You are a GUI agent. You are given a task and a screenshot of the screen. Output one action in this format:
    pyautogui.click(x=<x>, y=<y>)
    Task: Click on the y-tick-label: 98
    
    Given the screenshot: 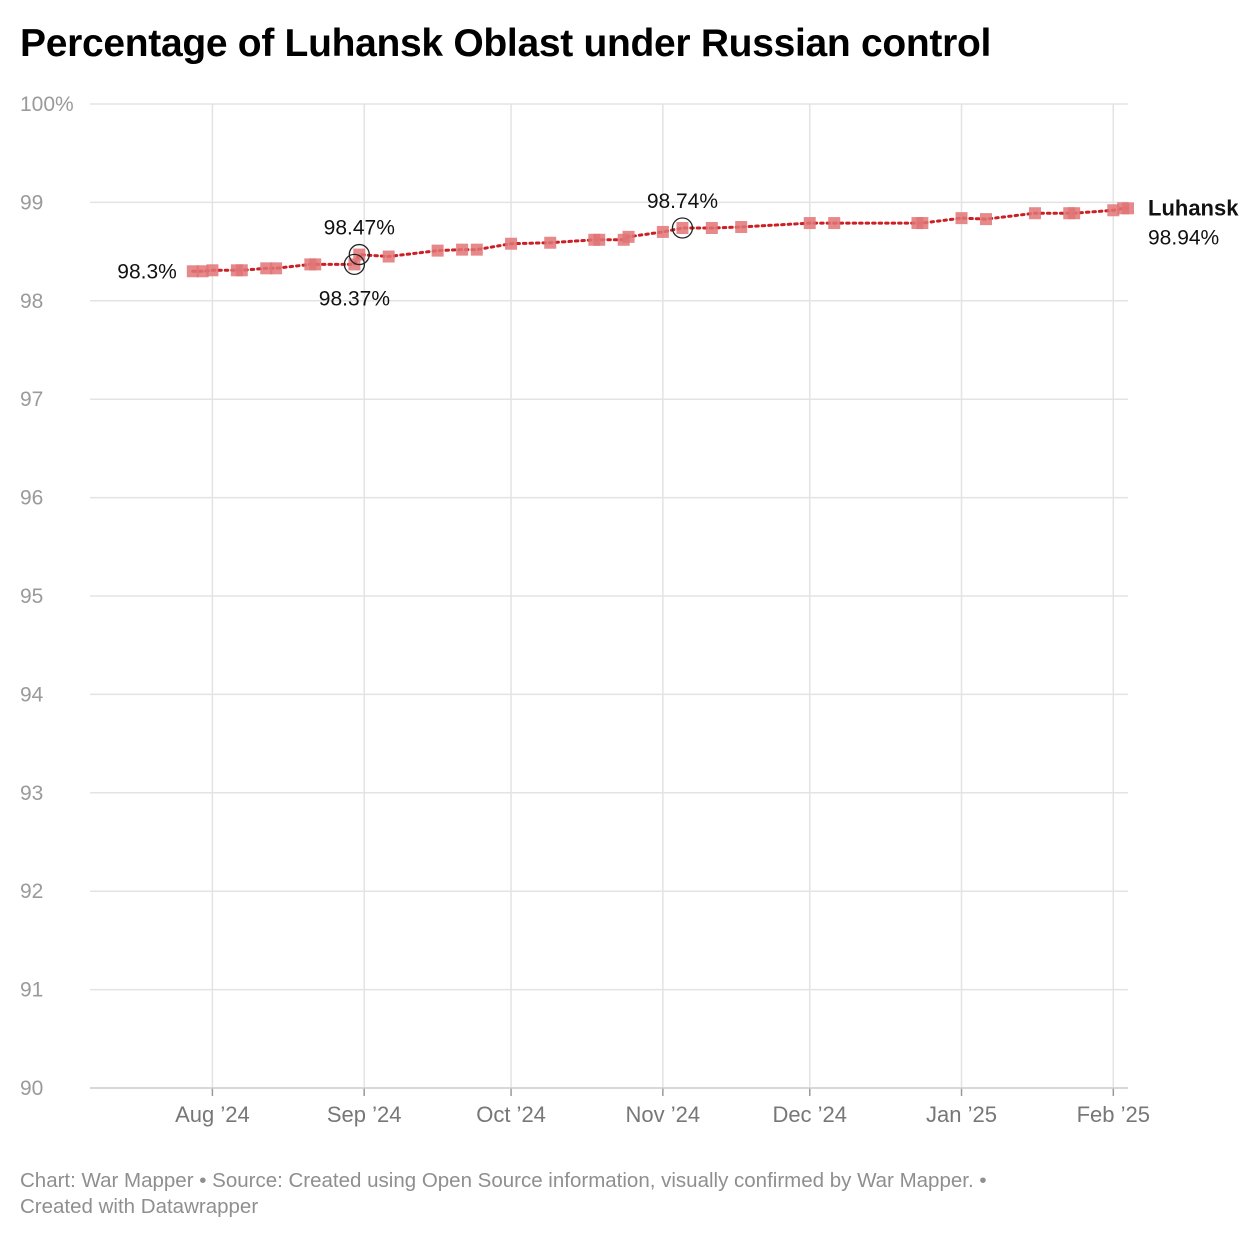 What is the action you would take?
    pyautogui.click(x=31, y=301)
    